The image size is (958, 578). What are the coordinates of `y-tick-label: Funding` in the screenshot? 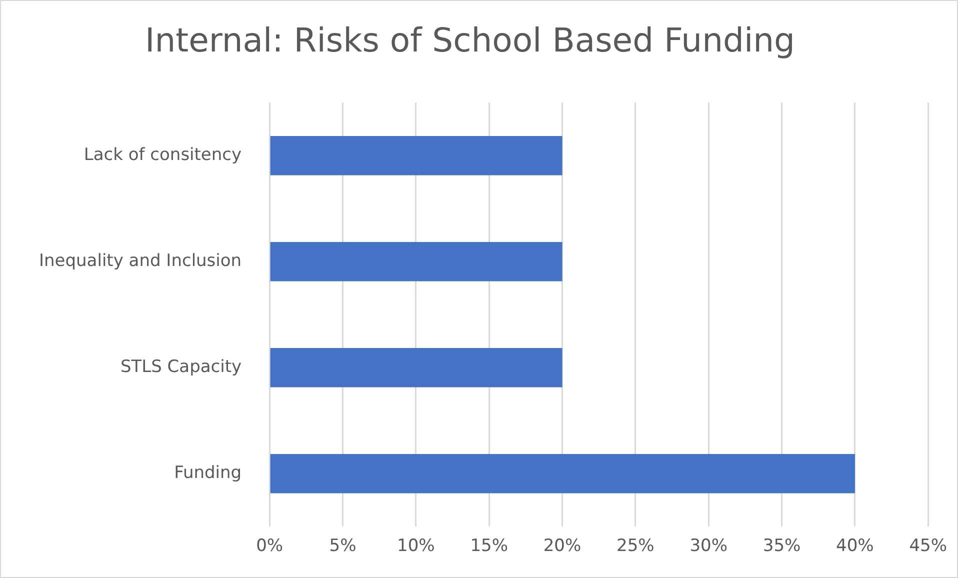 It's located at (208, 473).